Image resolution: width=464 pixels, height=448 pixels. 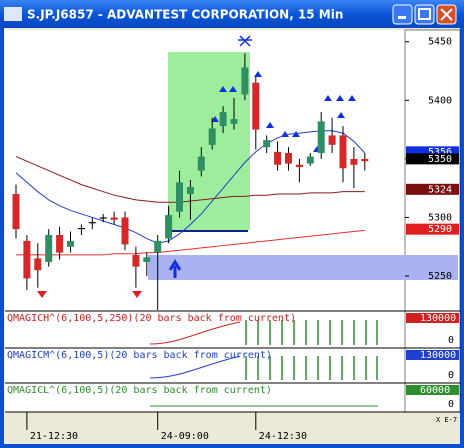 I want to click on moving-average, so click(x=190, y=242).